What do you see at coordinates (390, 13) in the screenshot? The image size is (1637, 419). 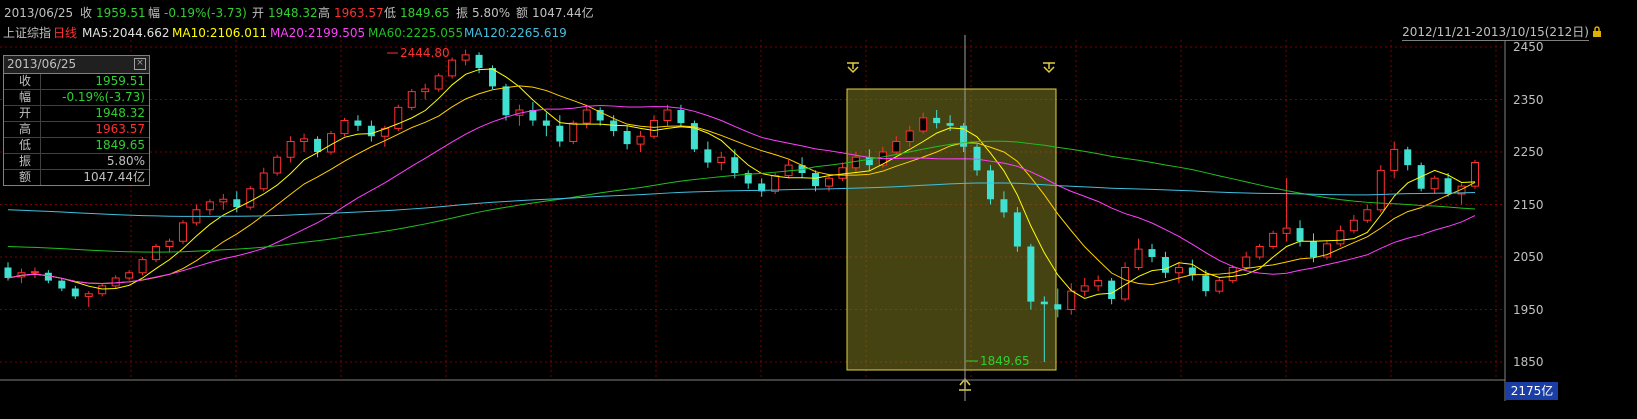 I see `header-low-label: 低` at bounding box center [390, 13].